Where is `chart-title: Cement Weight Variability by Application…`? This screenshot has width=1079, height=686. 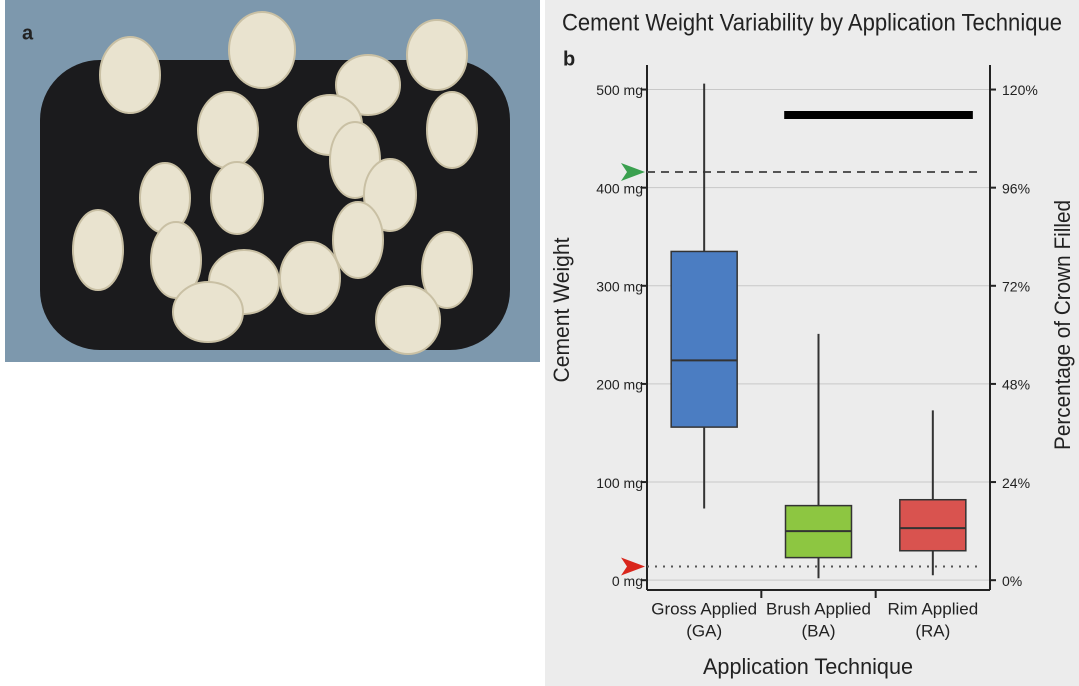
chart-title: Cement Weight Variability by Application… is located at coordinates (812, 22).